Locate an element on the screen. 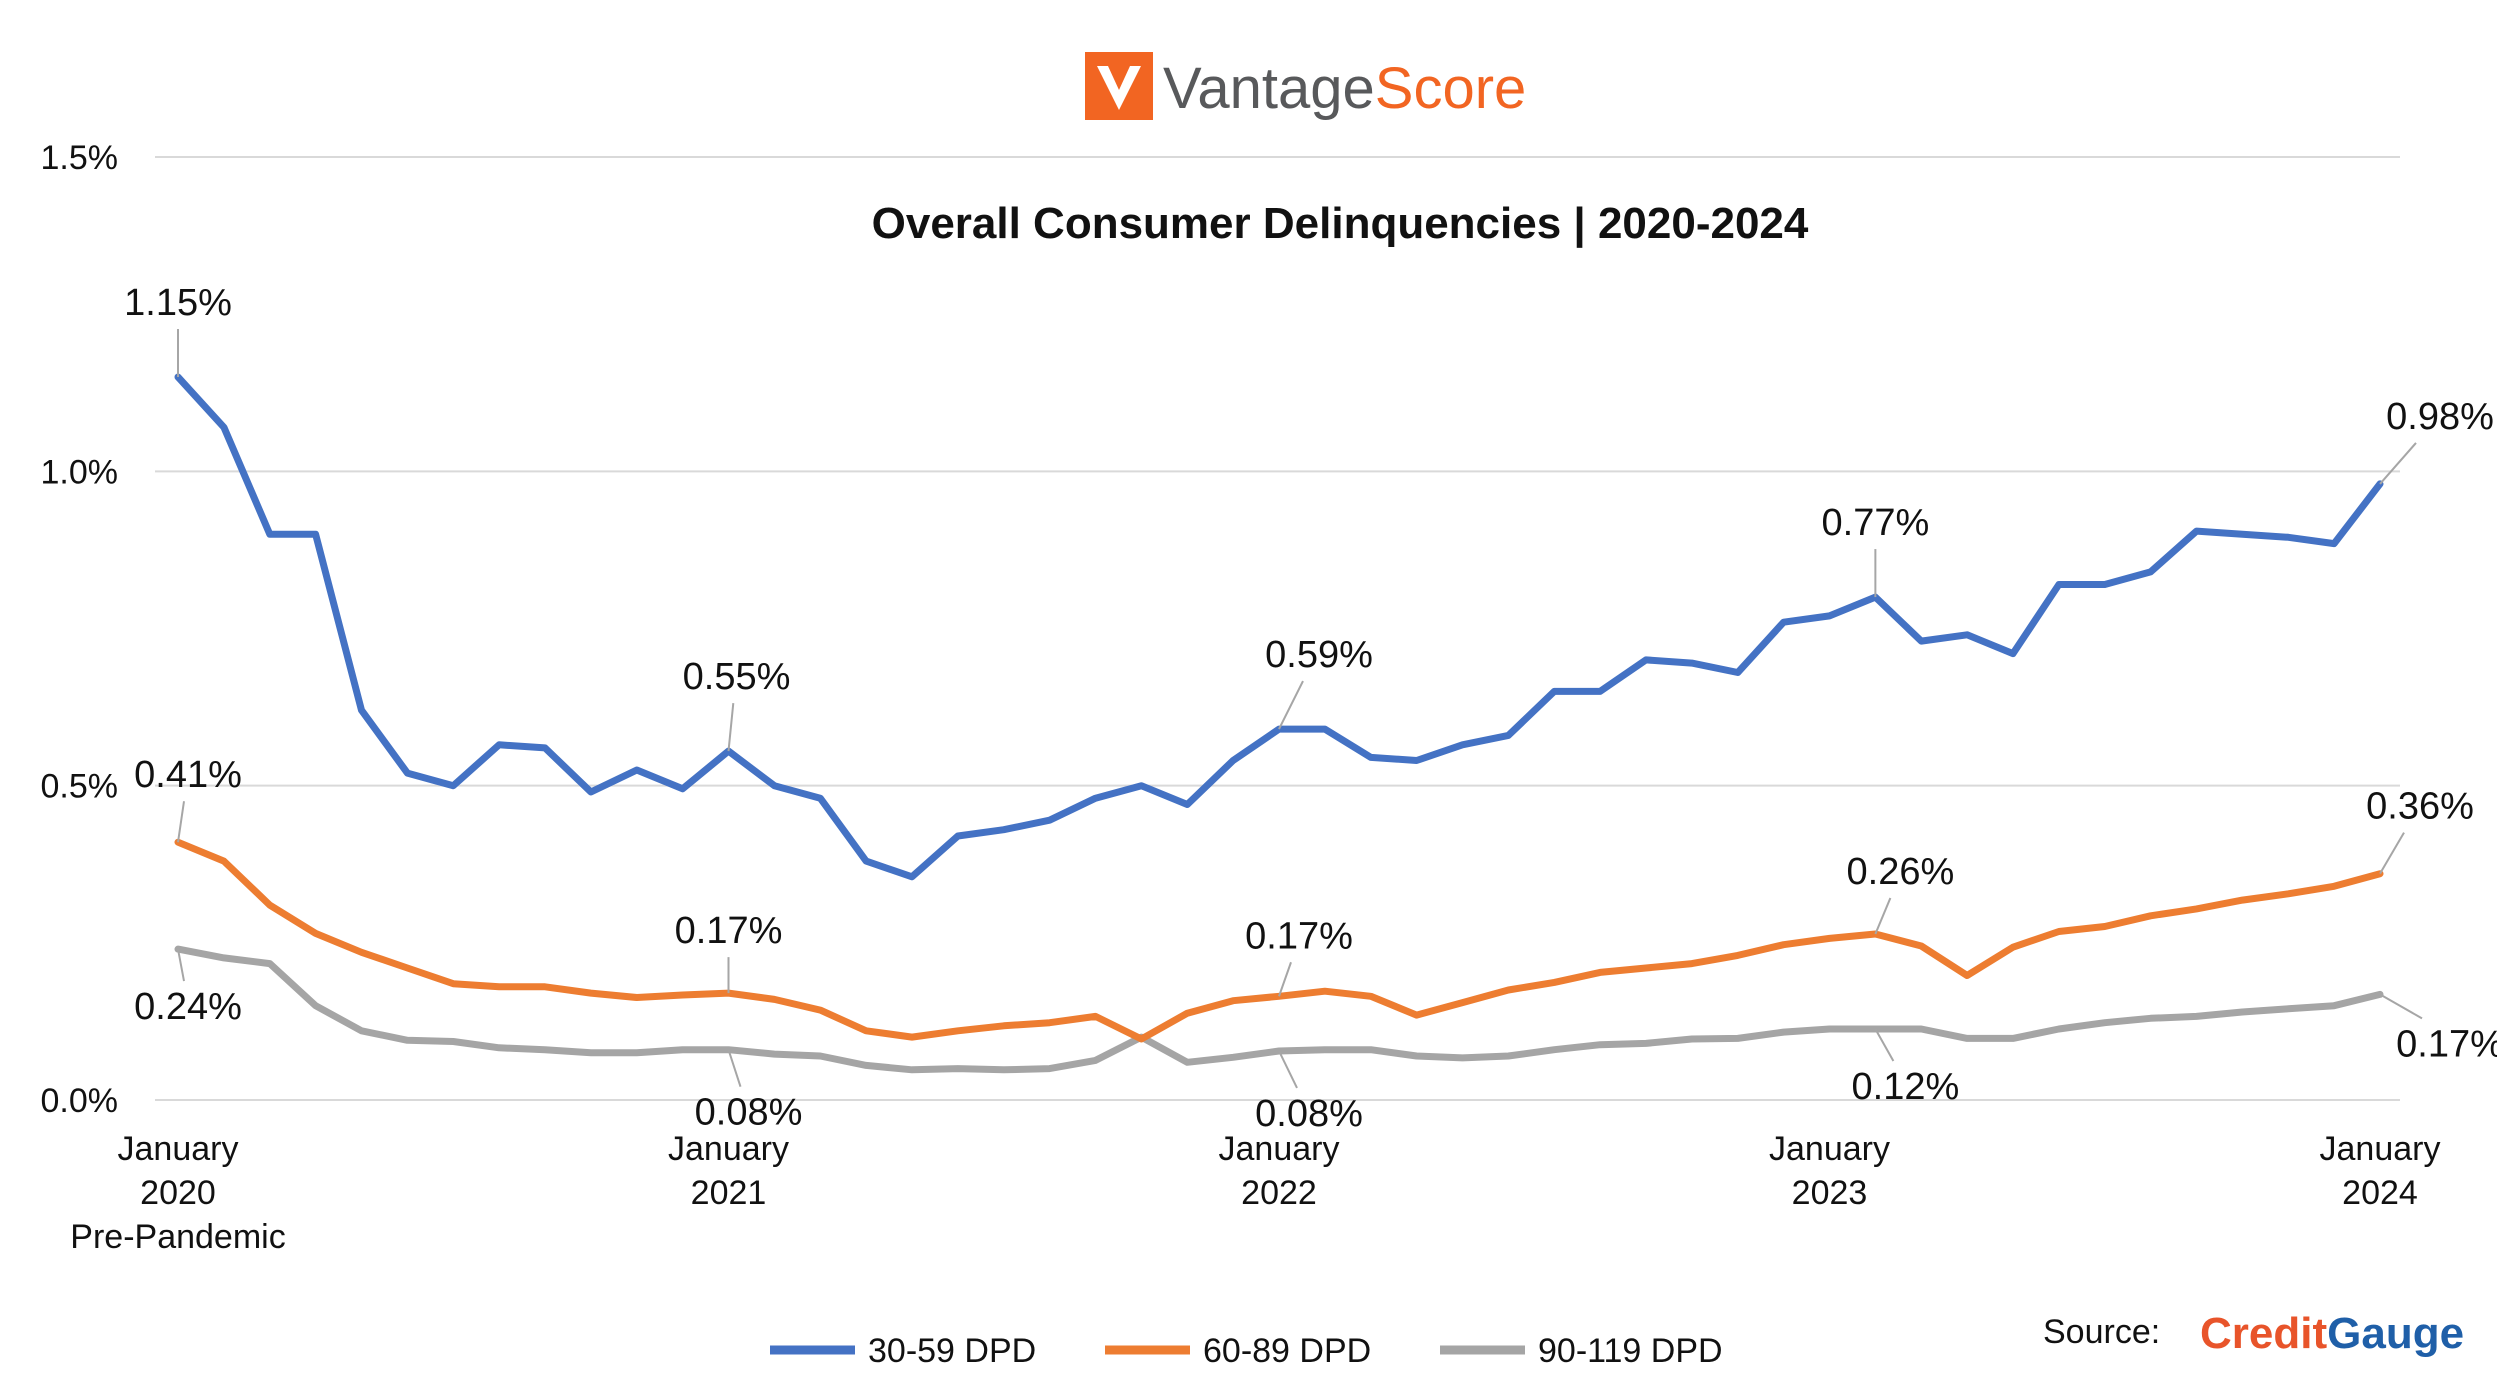 This screenshot has height=1397, width=2497. data-label: 0.24% is located at coordinates (188, 1007).